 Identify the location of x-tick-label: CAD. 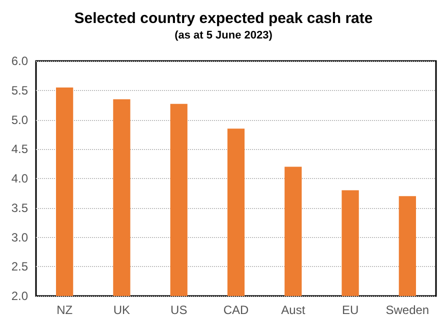
(236, 310).